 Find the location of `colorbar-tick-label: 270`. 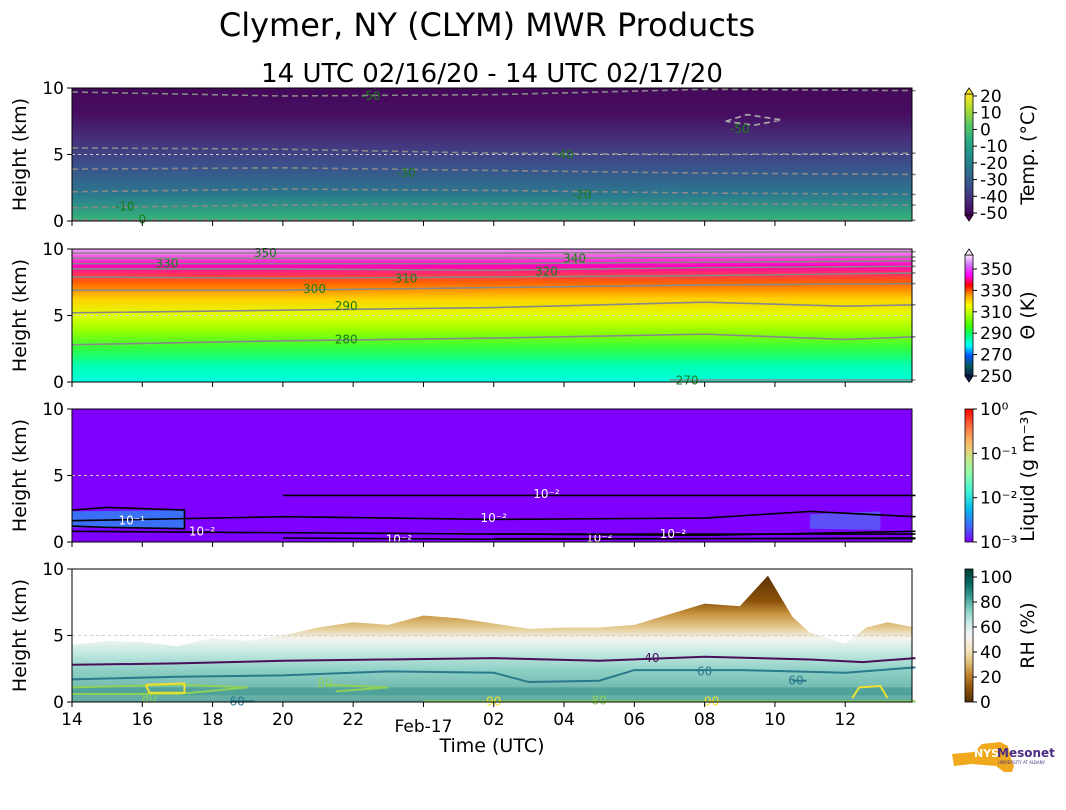

colorbar-tick-label: 270 is located at coordinates (996, 356).